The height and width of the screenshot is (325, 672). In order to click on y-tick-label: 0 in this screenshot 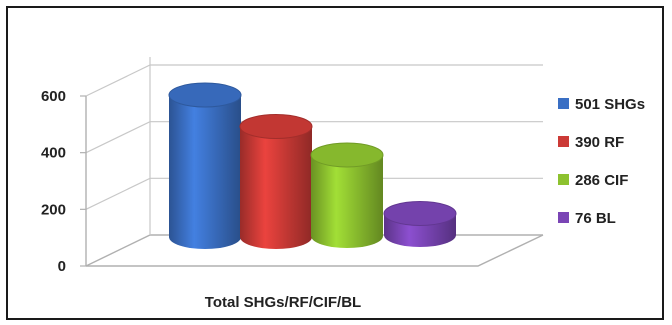, I will do `click(62, 266)`.